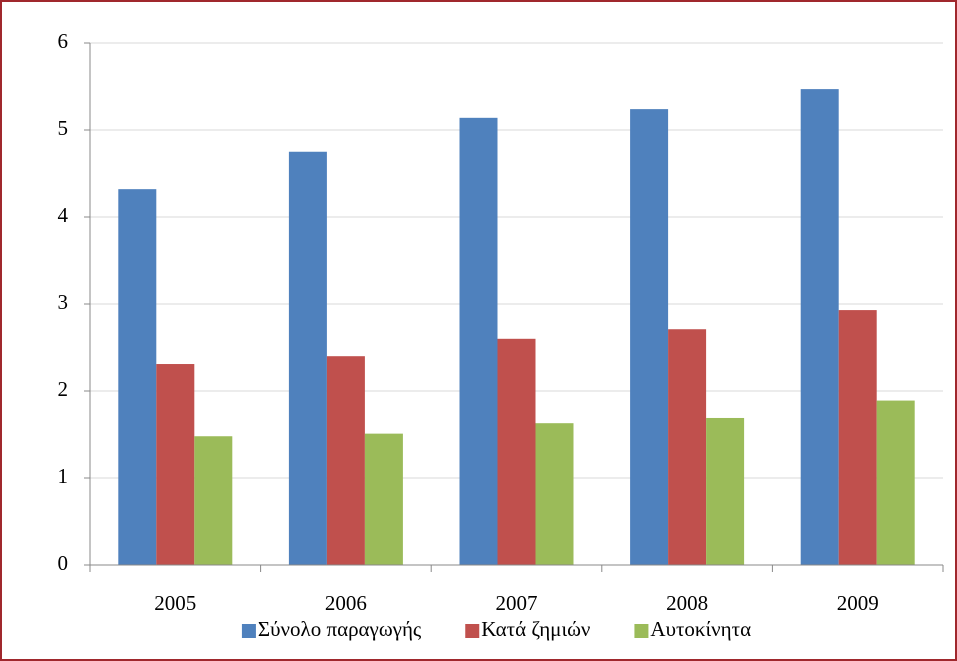 Image resolution: width=957 pixels, height=661 pixels. Describe the element at coordinates (175, 603) in the screenshot. I see `x-tick-label: 2005` at that location.